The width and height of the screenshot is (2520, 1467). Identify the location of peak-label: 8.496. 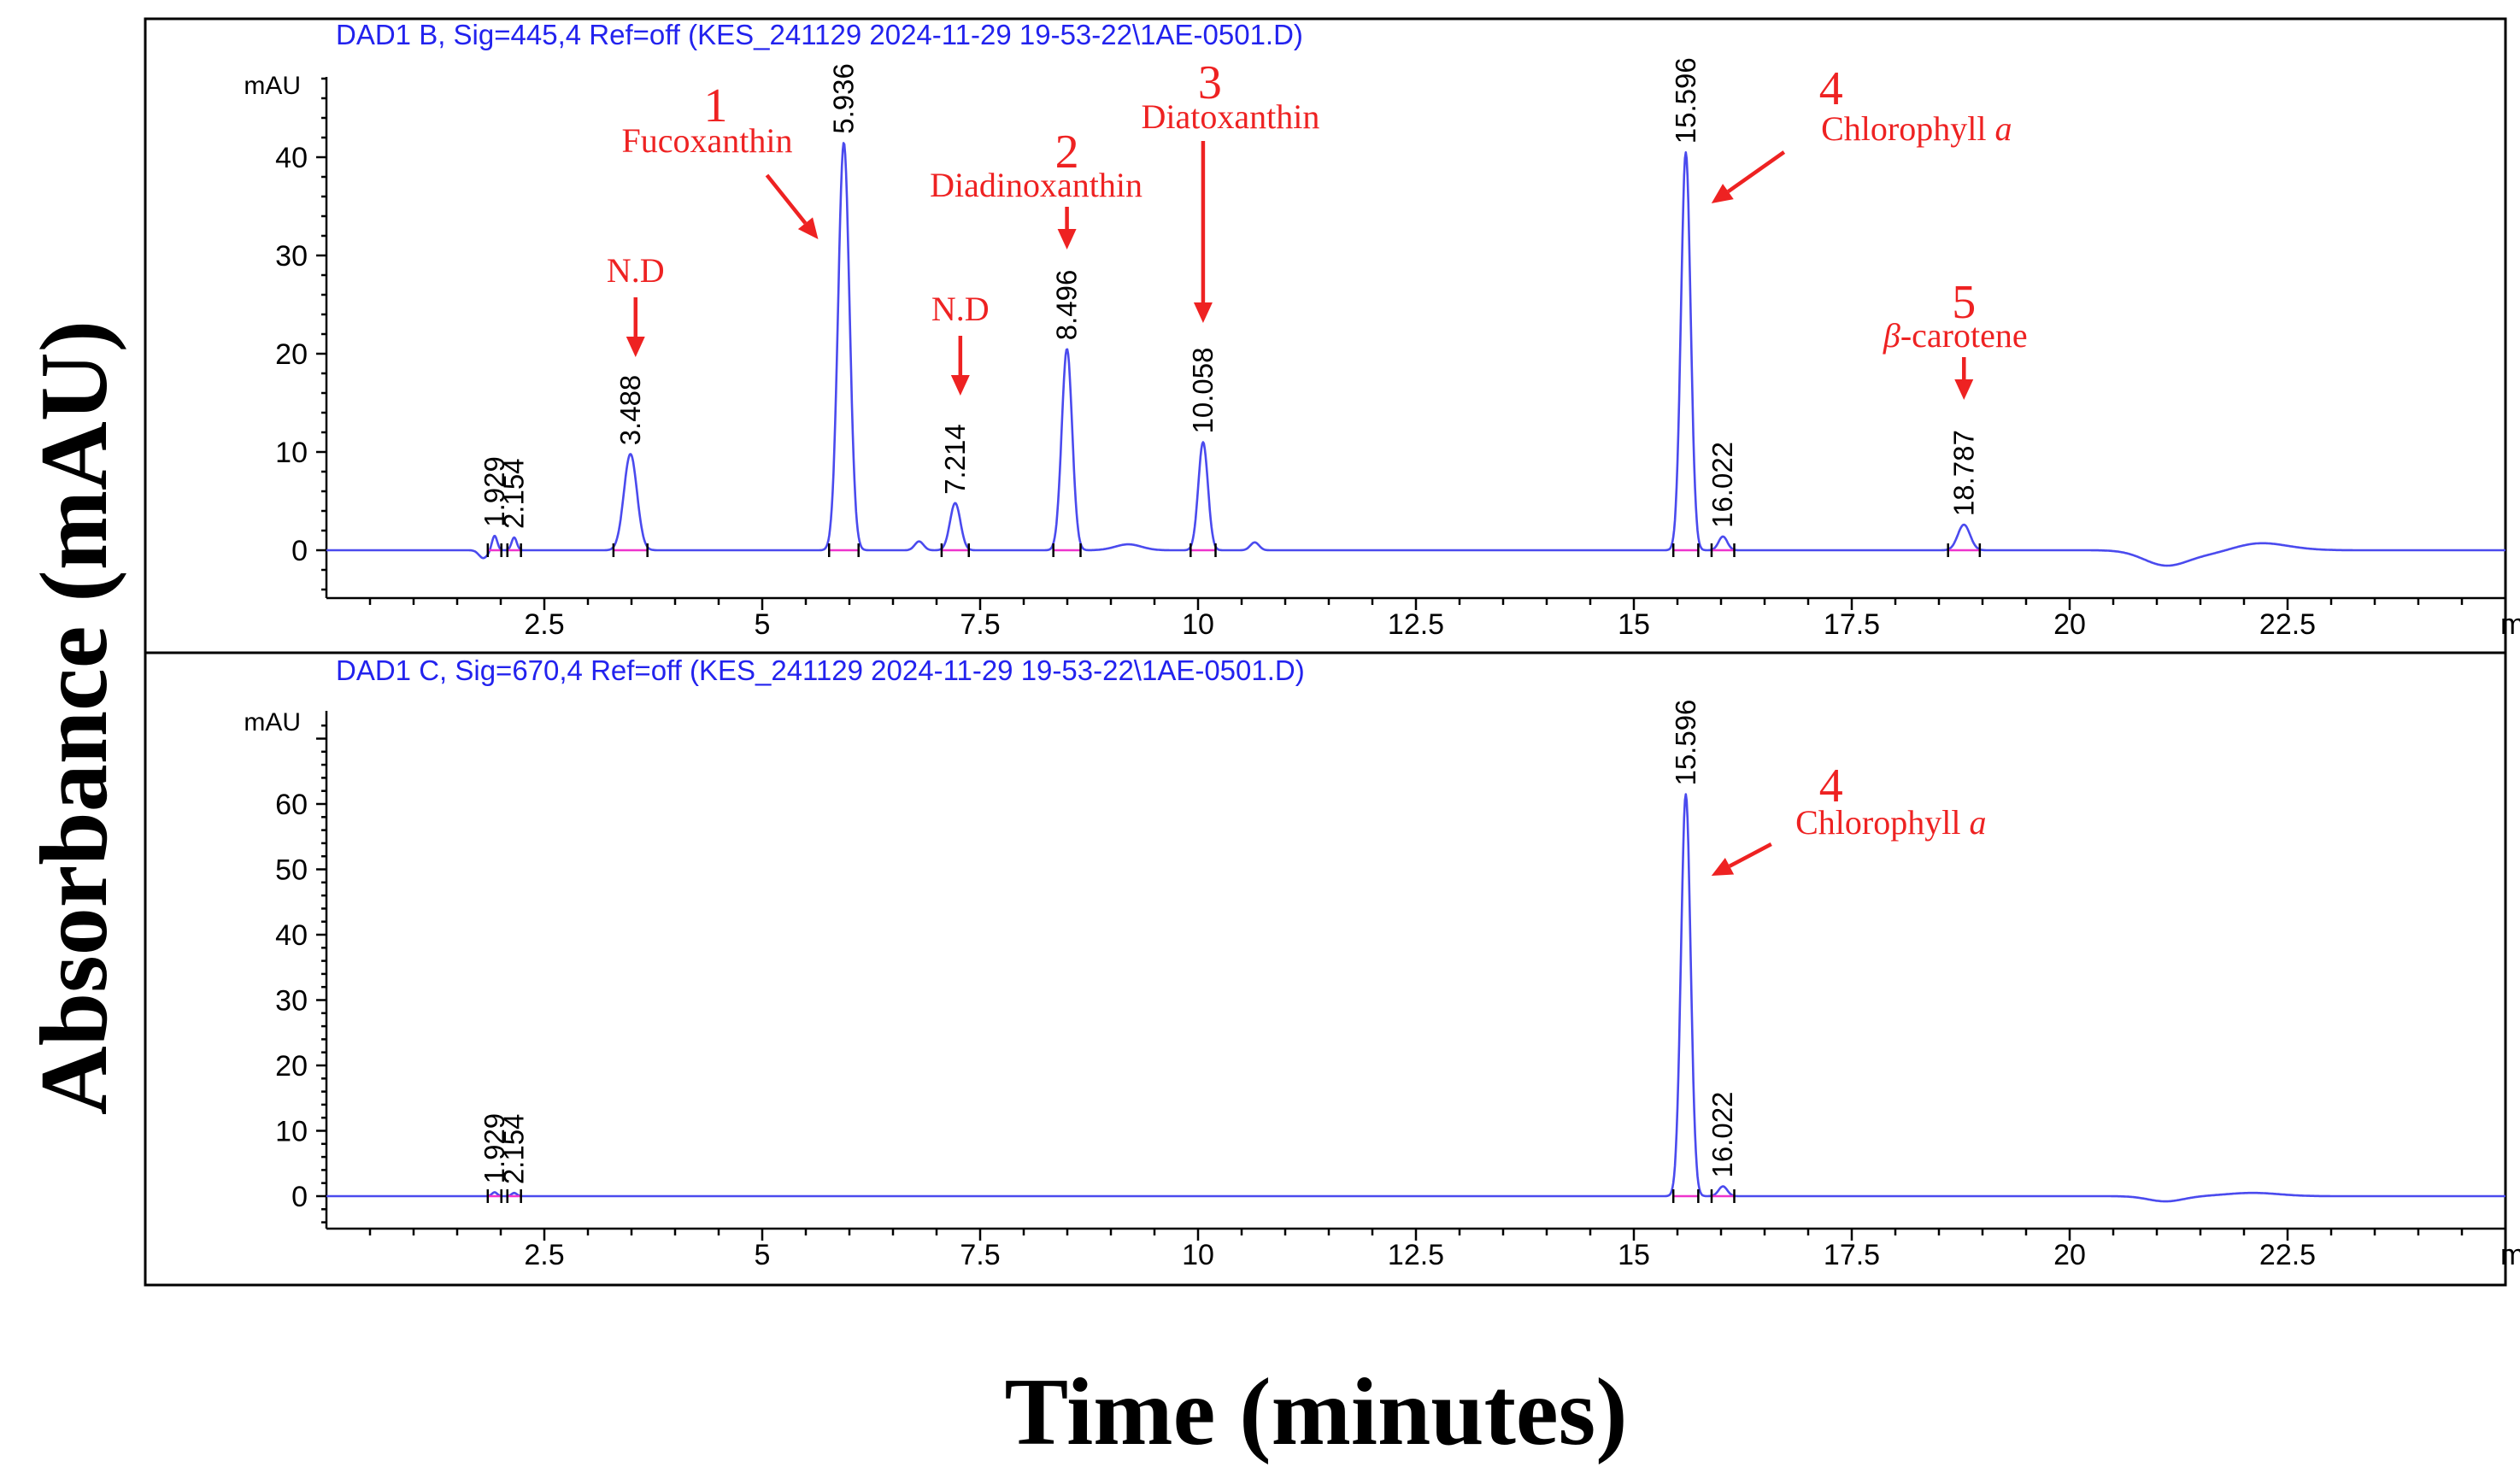
(1067, 305).